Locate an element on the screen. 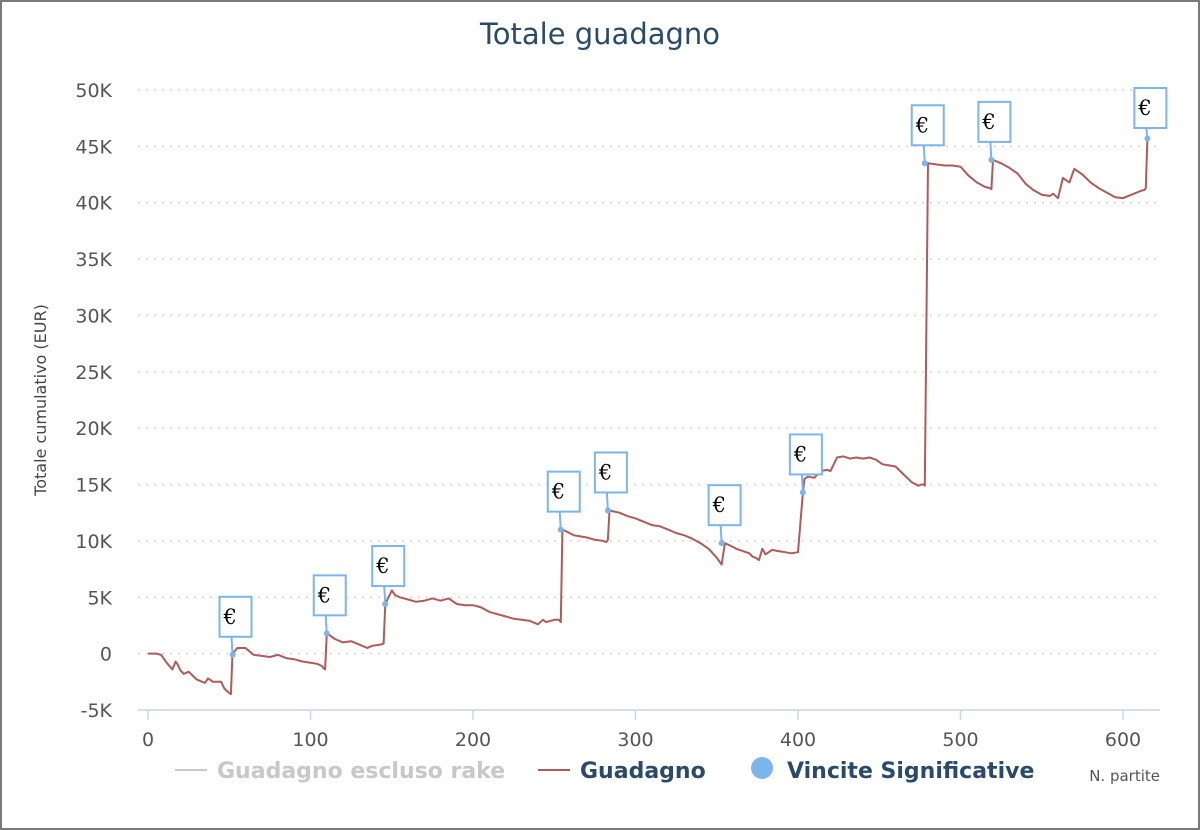  x-axis: 0 100 200 300 400 500 600 is located at coordinates (649, 730).